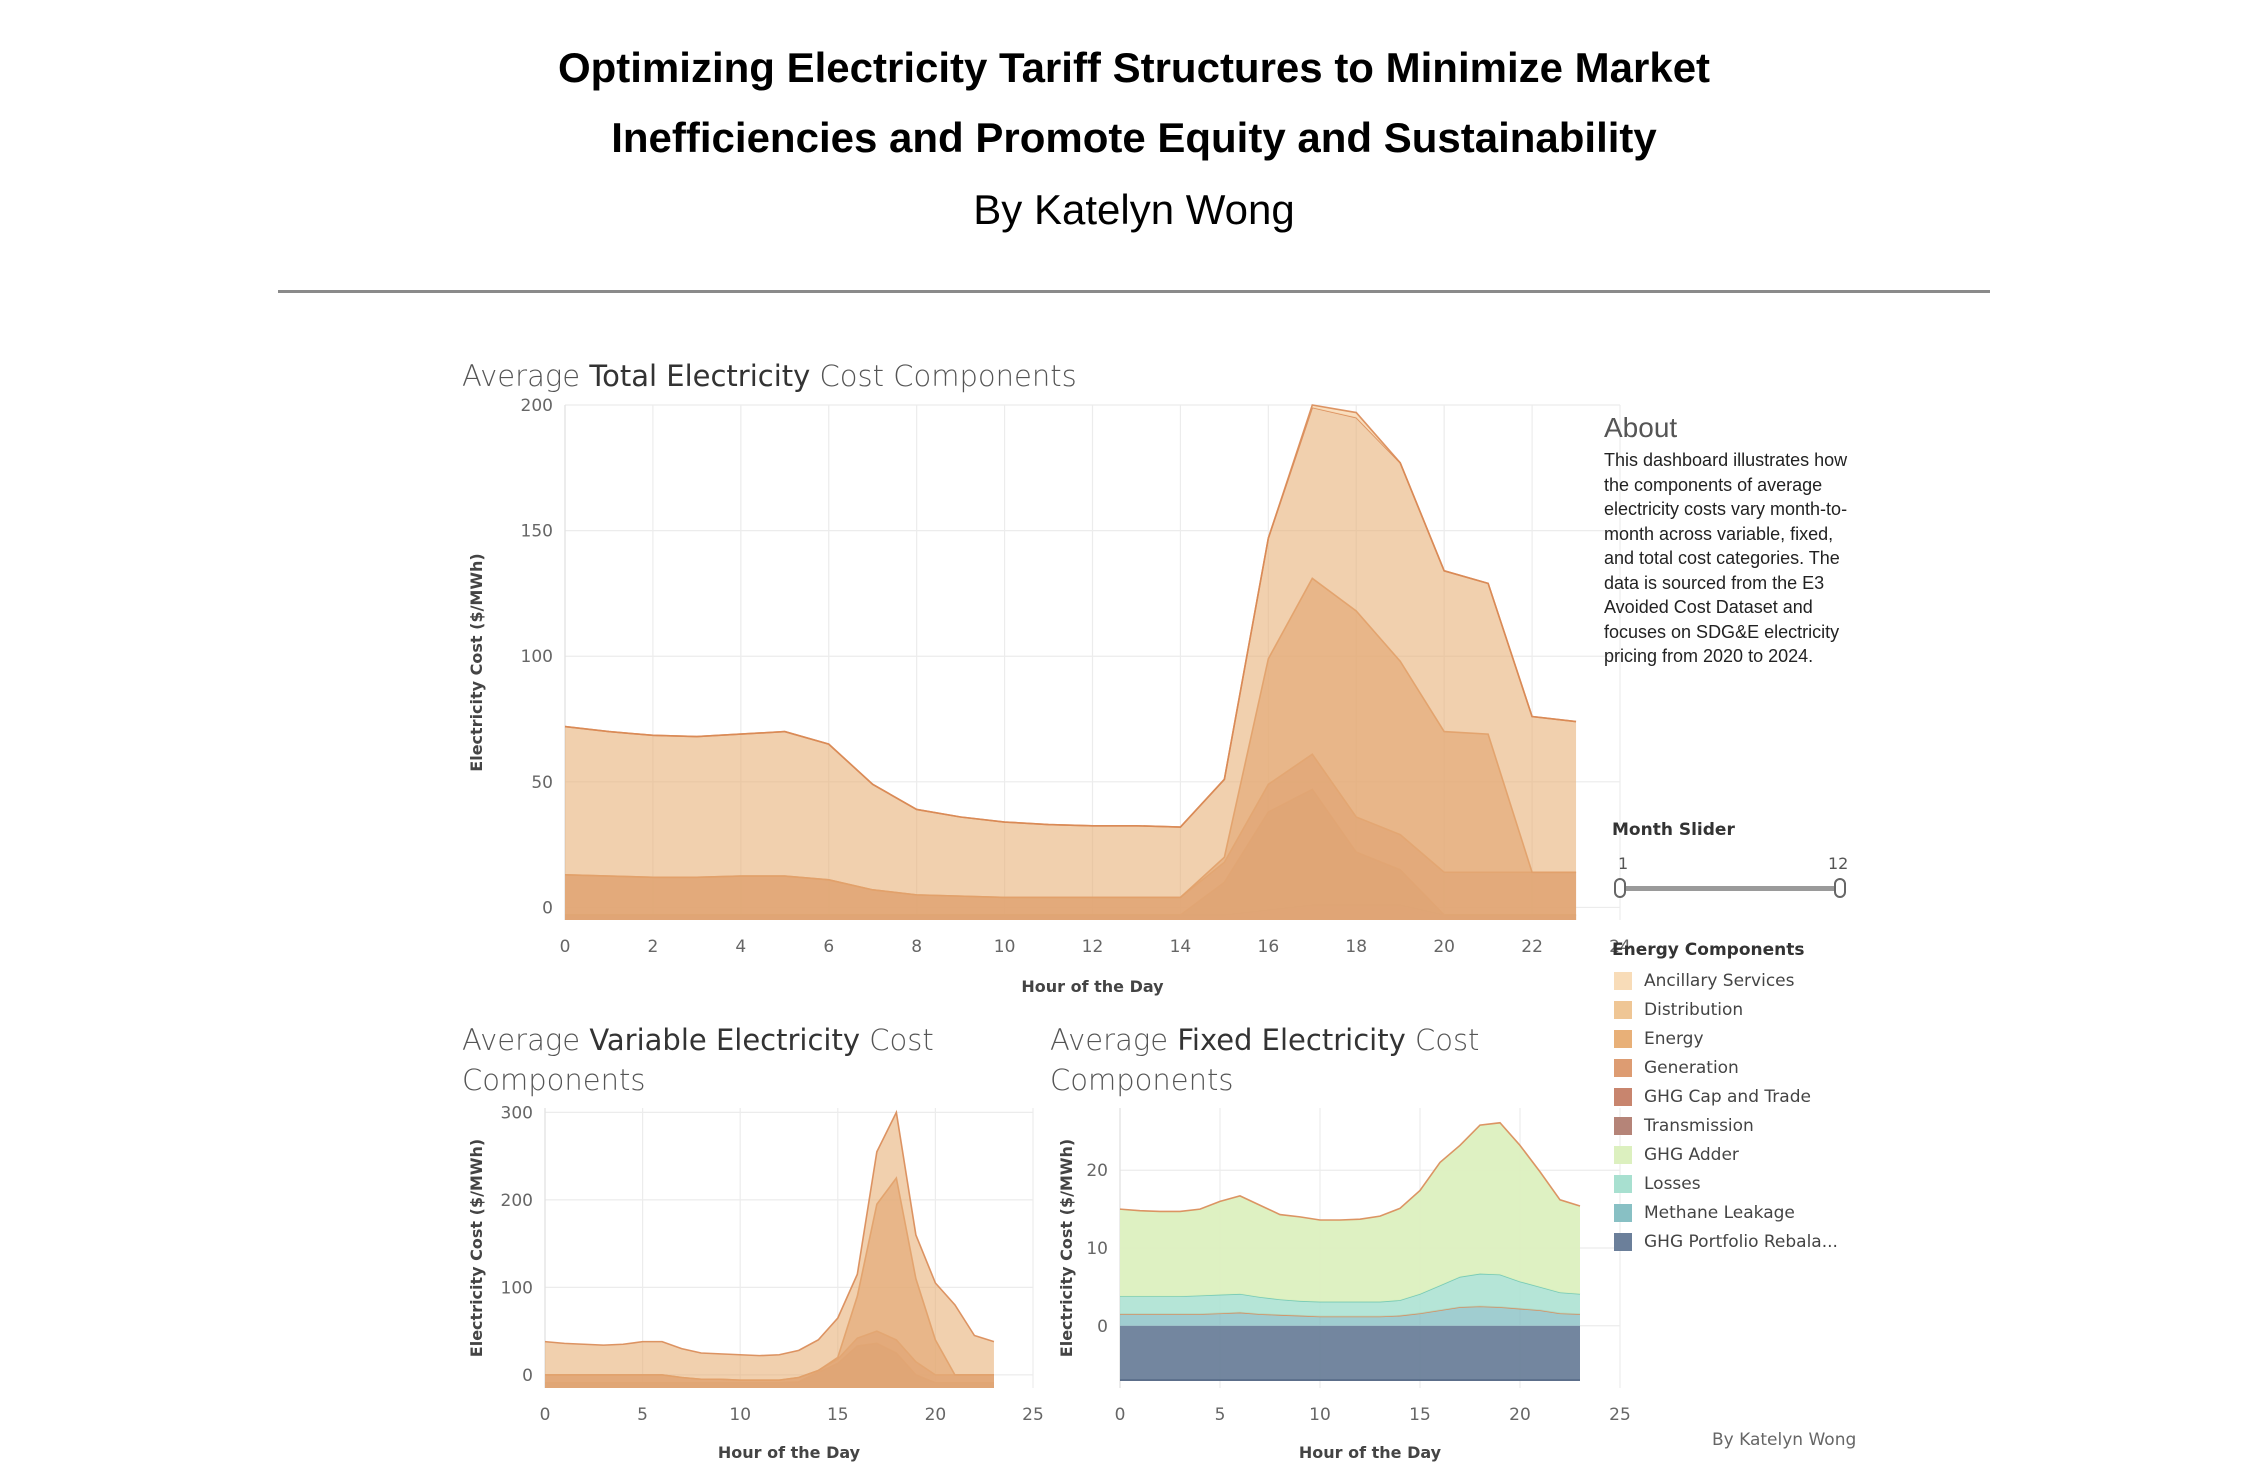 The image size is (2268, 1476). I want to click on x-tick-label: 16, so click(1269, 947).